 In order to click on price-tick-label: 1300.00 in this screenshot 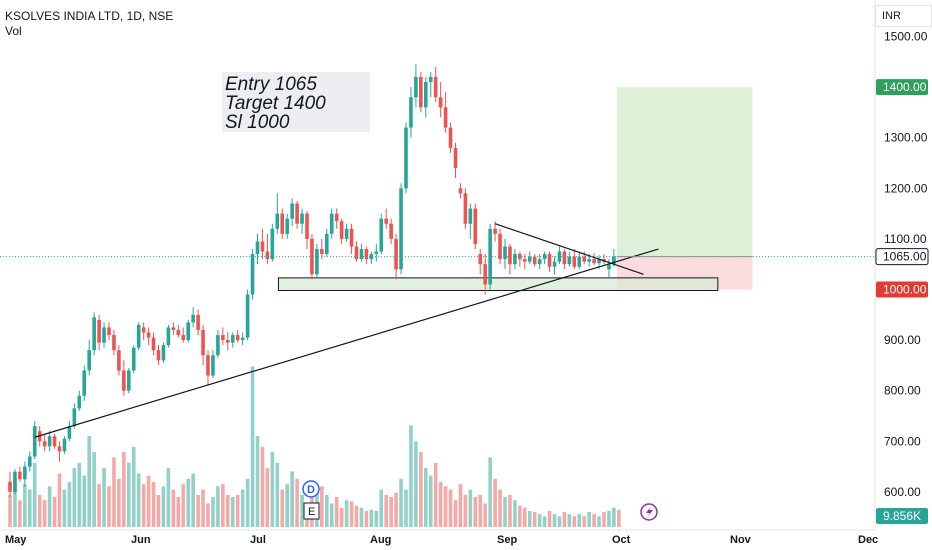, I will do `click(906, 138)`.